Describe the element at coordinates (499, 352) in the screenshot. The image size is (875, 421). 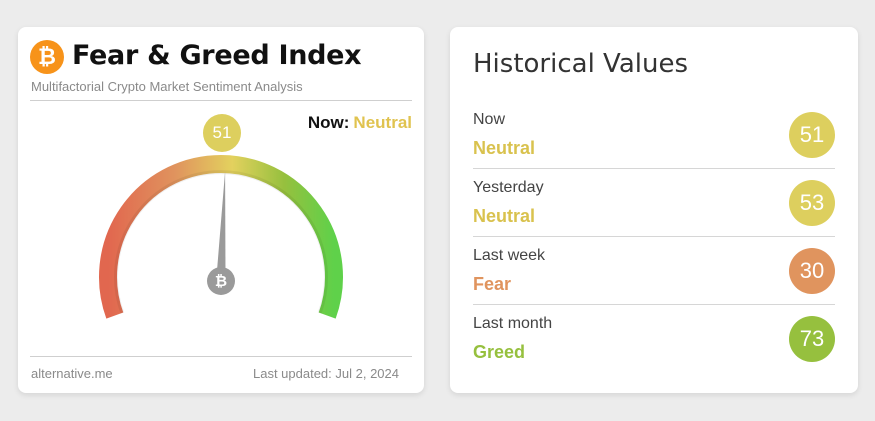
I see `history-classification: Greed` at that location.